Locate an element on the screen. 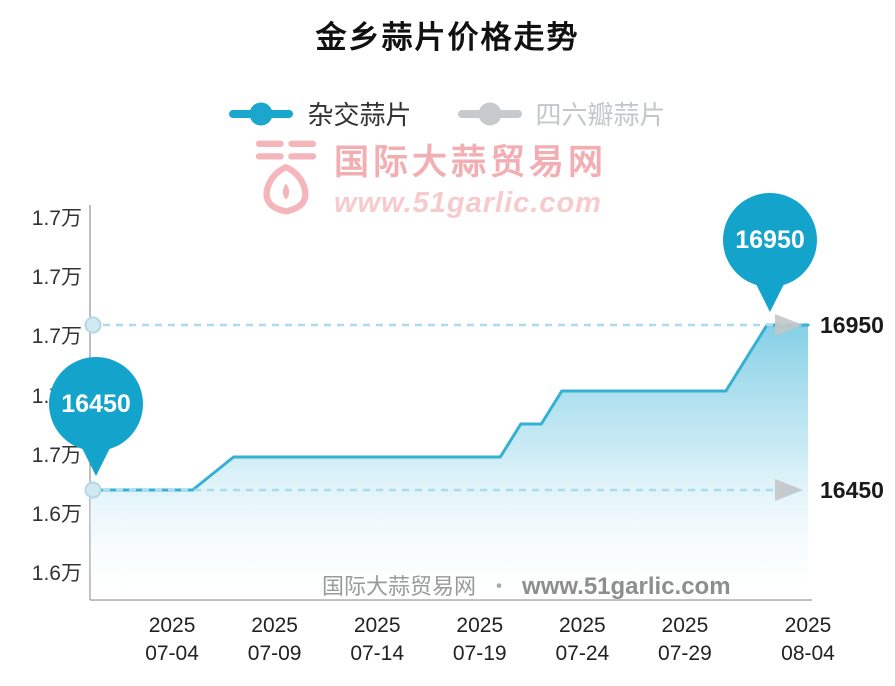 The height and width of the screenshot is (686, 895). x-axis-tick-label: 2025 07-04 is located at coordinates (172, 640).